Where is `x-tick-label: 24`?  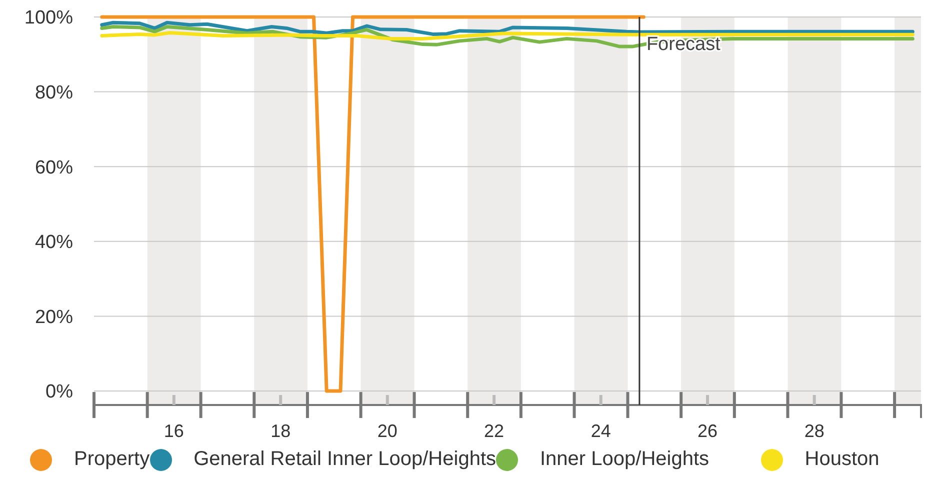 x-tick-label: 24 is located at coordinates (600, 430).